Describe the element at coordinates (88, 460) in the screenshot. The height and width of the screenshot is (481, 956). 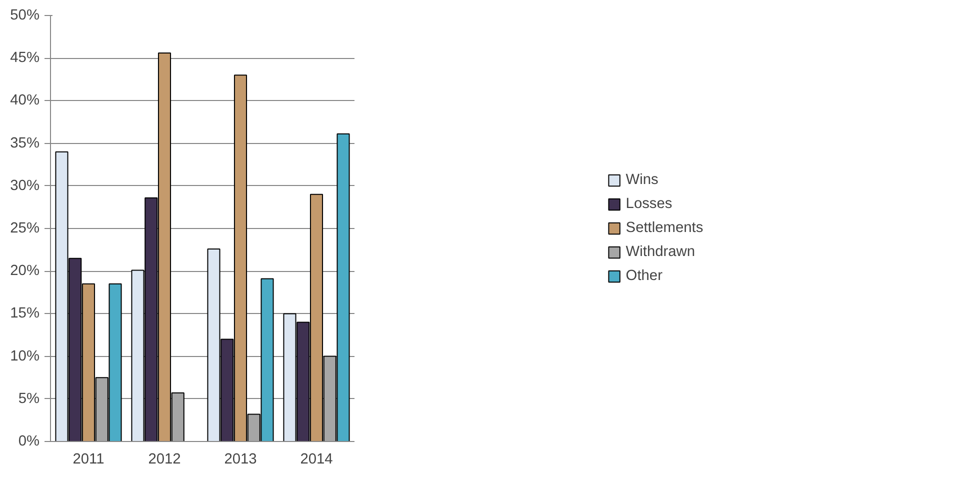
I see `x-tick-label: 2011` at that location.